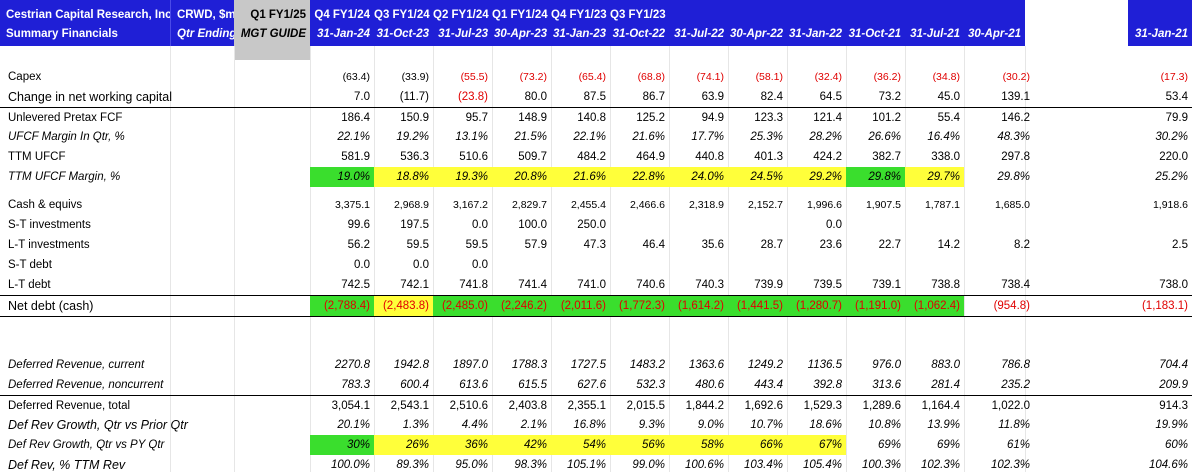  What do you see at coordinates (473, 285) in the screenshot?
I see `table-cell: 741.8` at bounding box center [473, 285].